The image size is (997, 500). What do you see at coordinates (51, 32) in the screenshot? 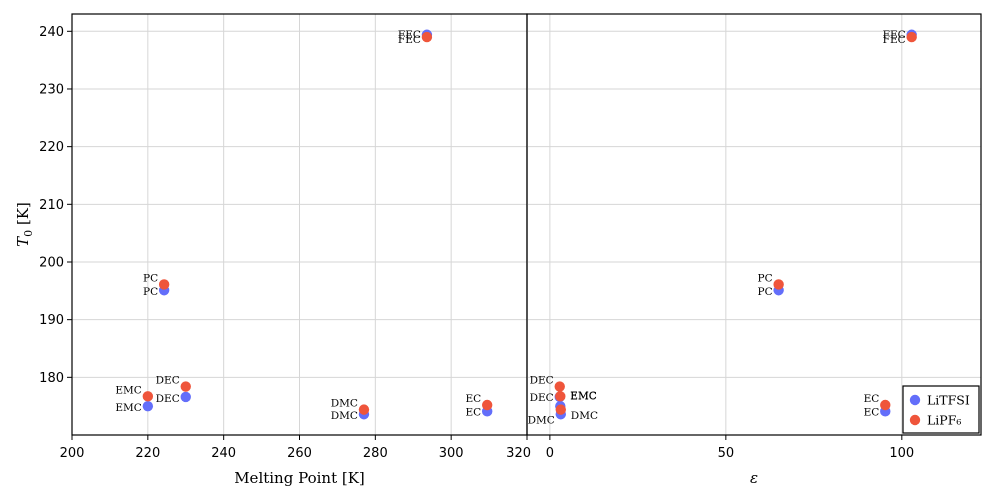
I see `y-tick-label: 240` at bounding box center [51, 32].